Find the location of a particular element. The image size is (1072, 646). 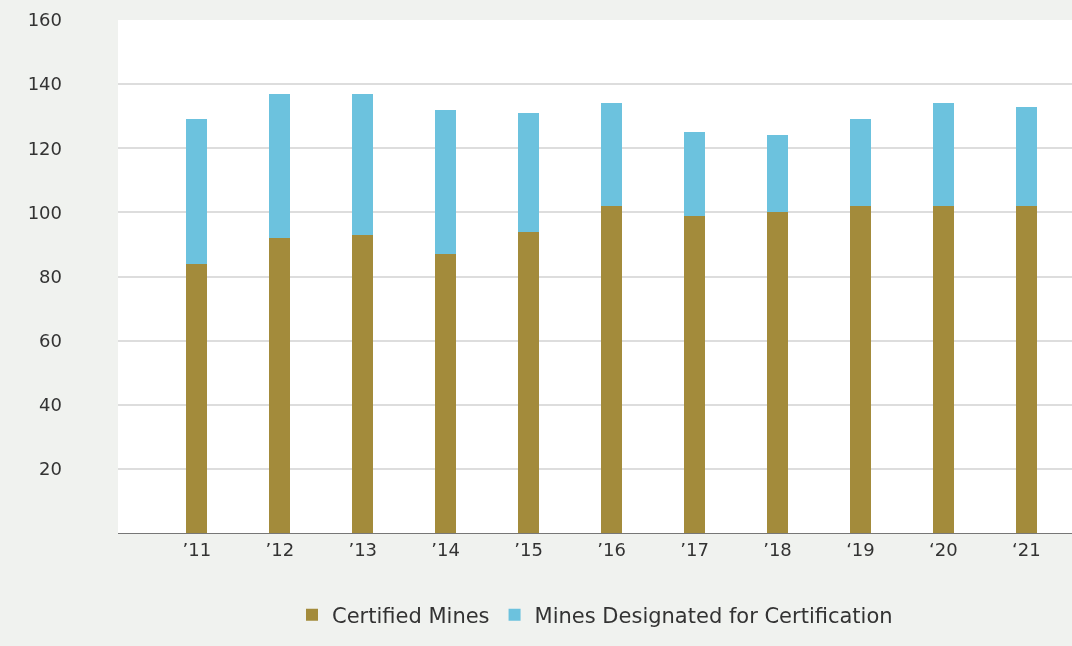

x-tick-label: ’16 is located at coordinates (611, 549).